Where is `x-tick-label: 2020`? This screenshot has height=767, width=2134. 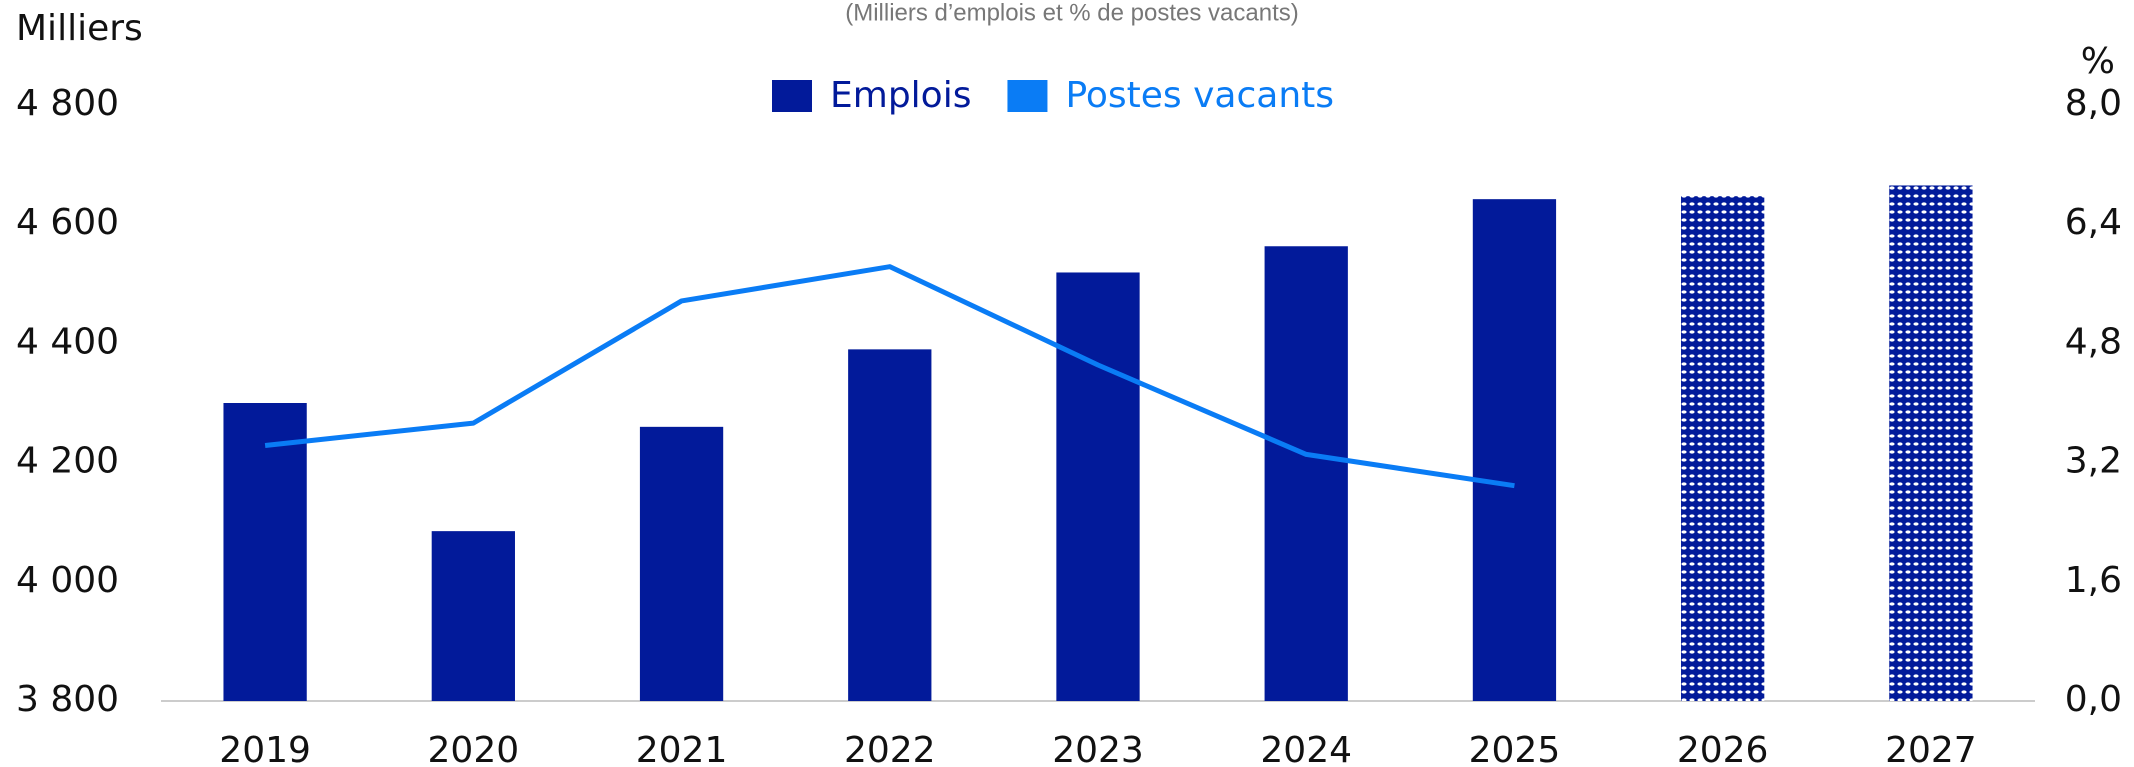 x-tick-label: 2020 is located at coordinates (474, 748).